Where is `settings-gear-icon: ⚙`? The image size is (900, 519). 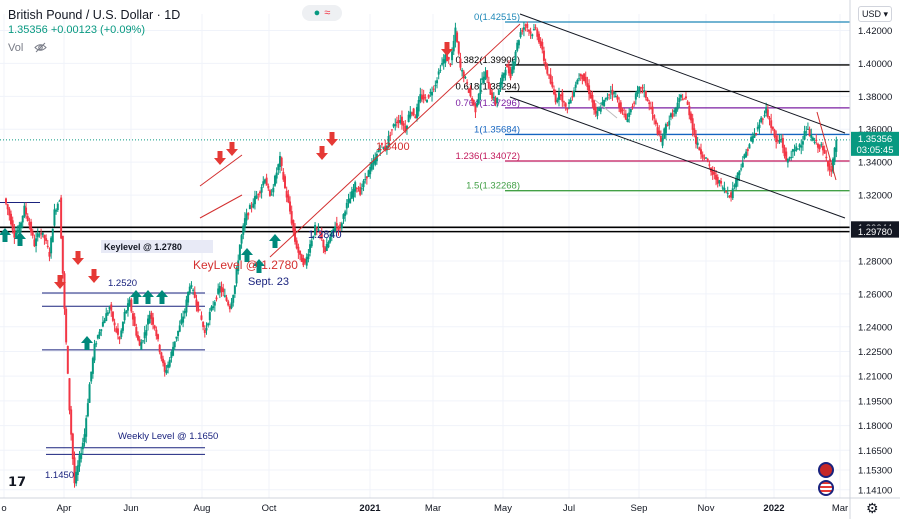 settings-gear-icon: ⚙ is located at coordinates (872, 508).